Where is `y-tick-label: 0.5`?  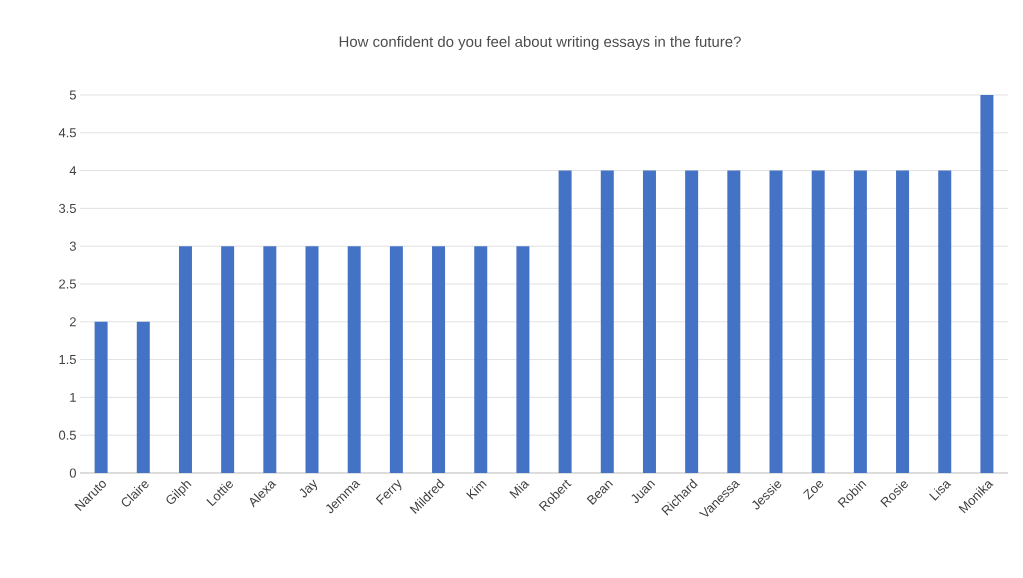 y-tick-label: 0.5 is located at coordinates (67, 435).